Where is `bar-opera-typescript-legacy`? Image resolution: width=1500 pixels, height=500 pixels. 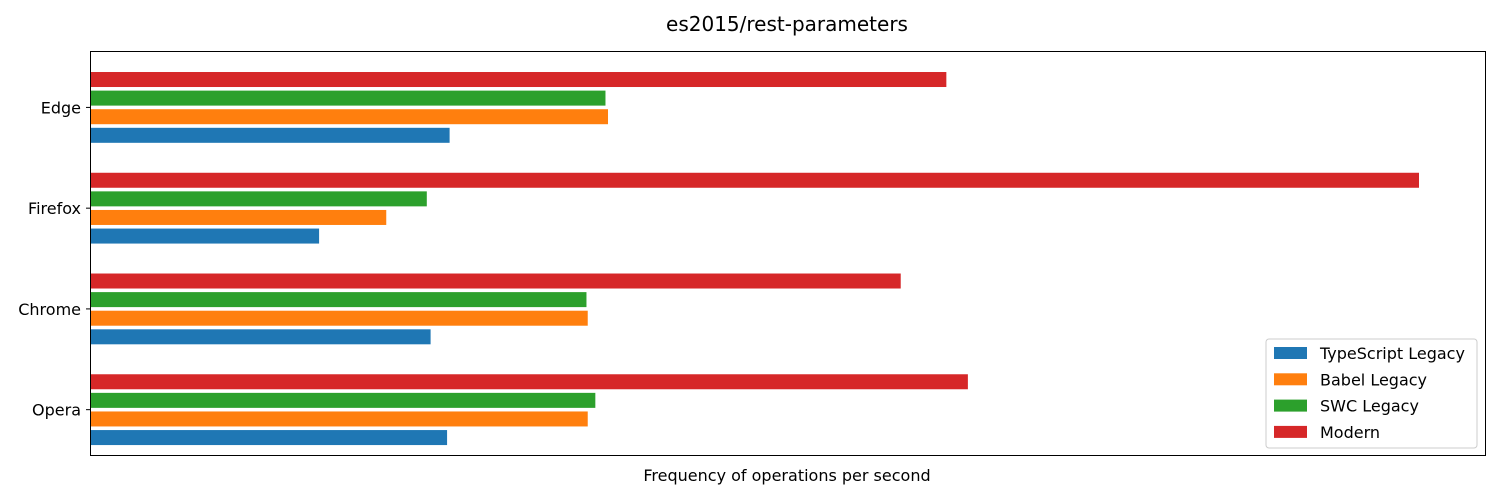 bar-opera-typescript-legacy is located at coordinates (269, 438).